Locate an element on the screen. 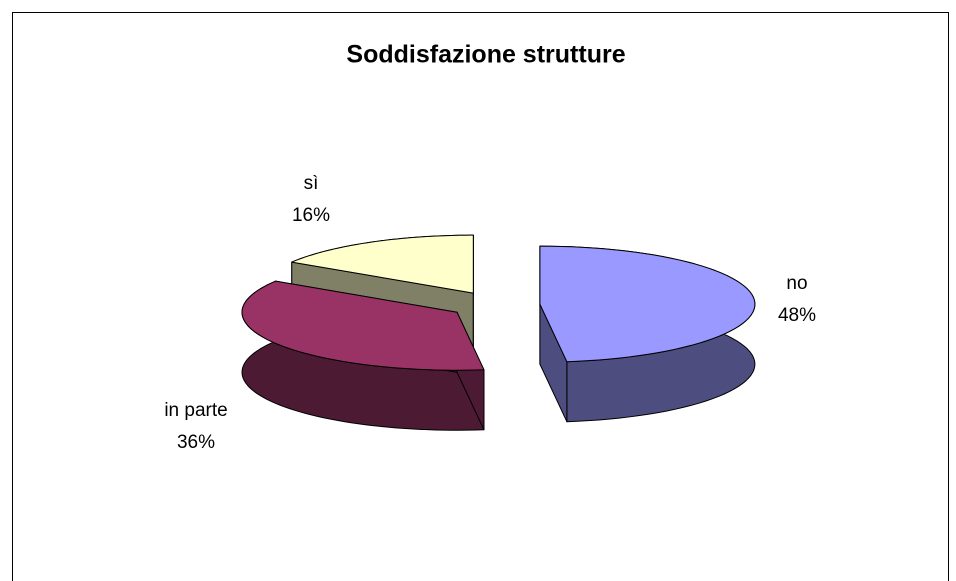 Image resolution: width=956 pixels, height=581 pixels. slice-value-label: 36% is located at coordinates (196, 442).